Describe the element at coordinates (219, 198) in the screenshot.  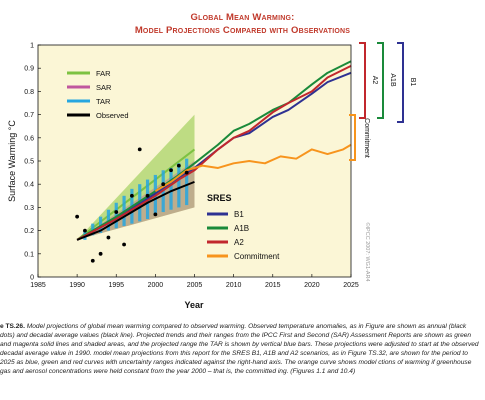
I see `sres-legend-title: SRES` at that location.